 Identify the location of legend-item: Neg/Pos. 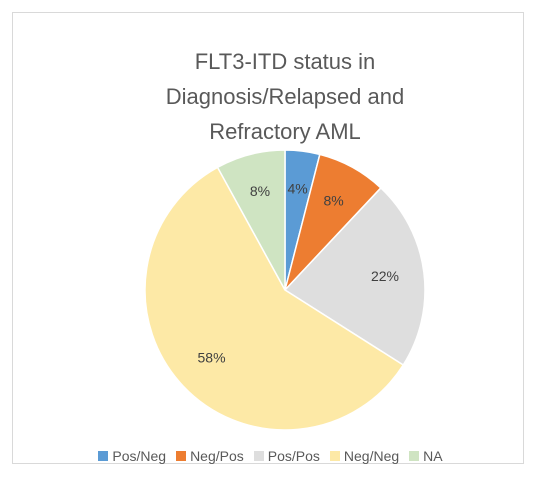
(210, 456).